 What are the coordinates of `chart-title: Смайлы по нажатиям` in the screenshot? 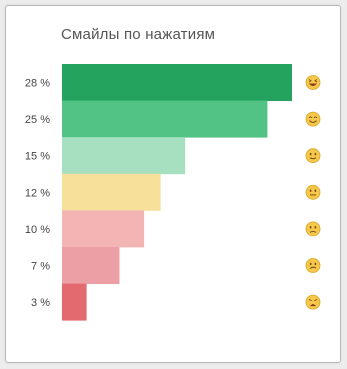 It's located at (138, 34).